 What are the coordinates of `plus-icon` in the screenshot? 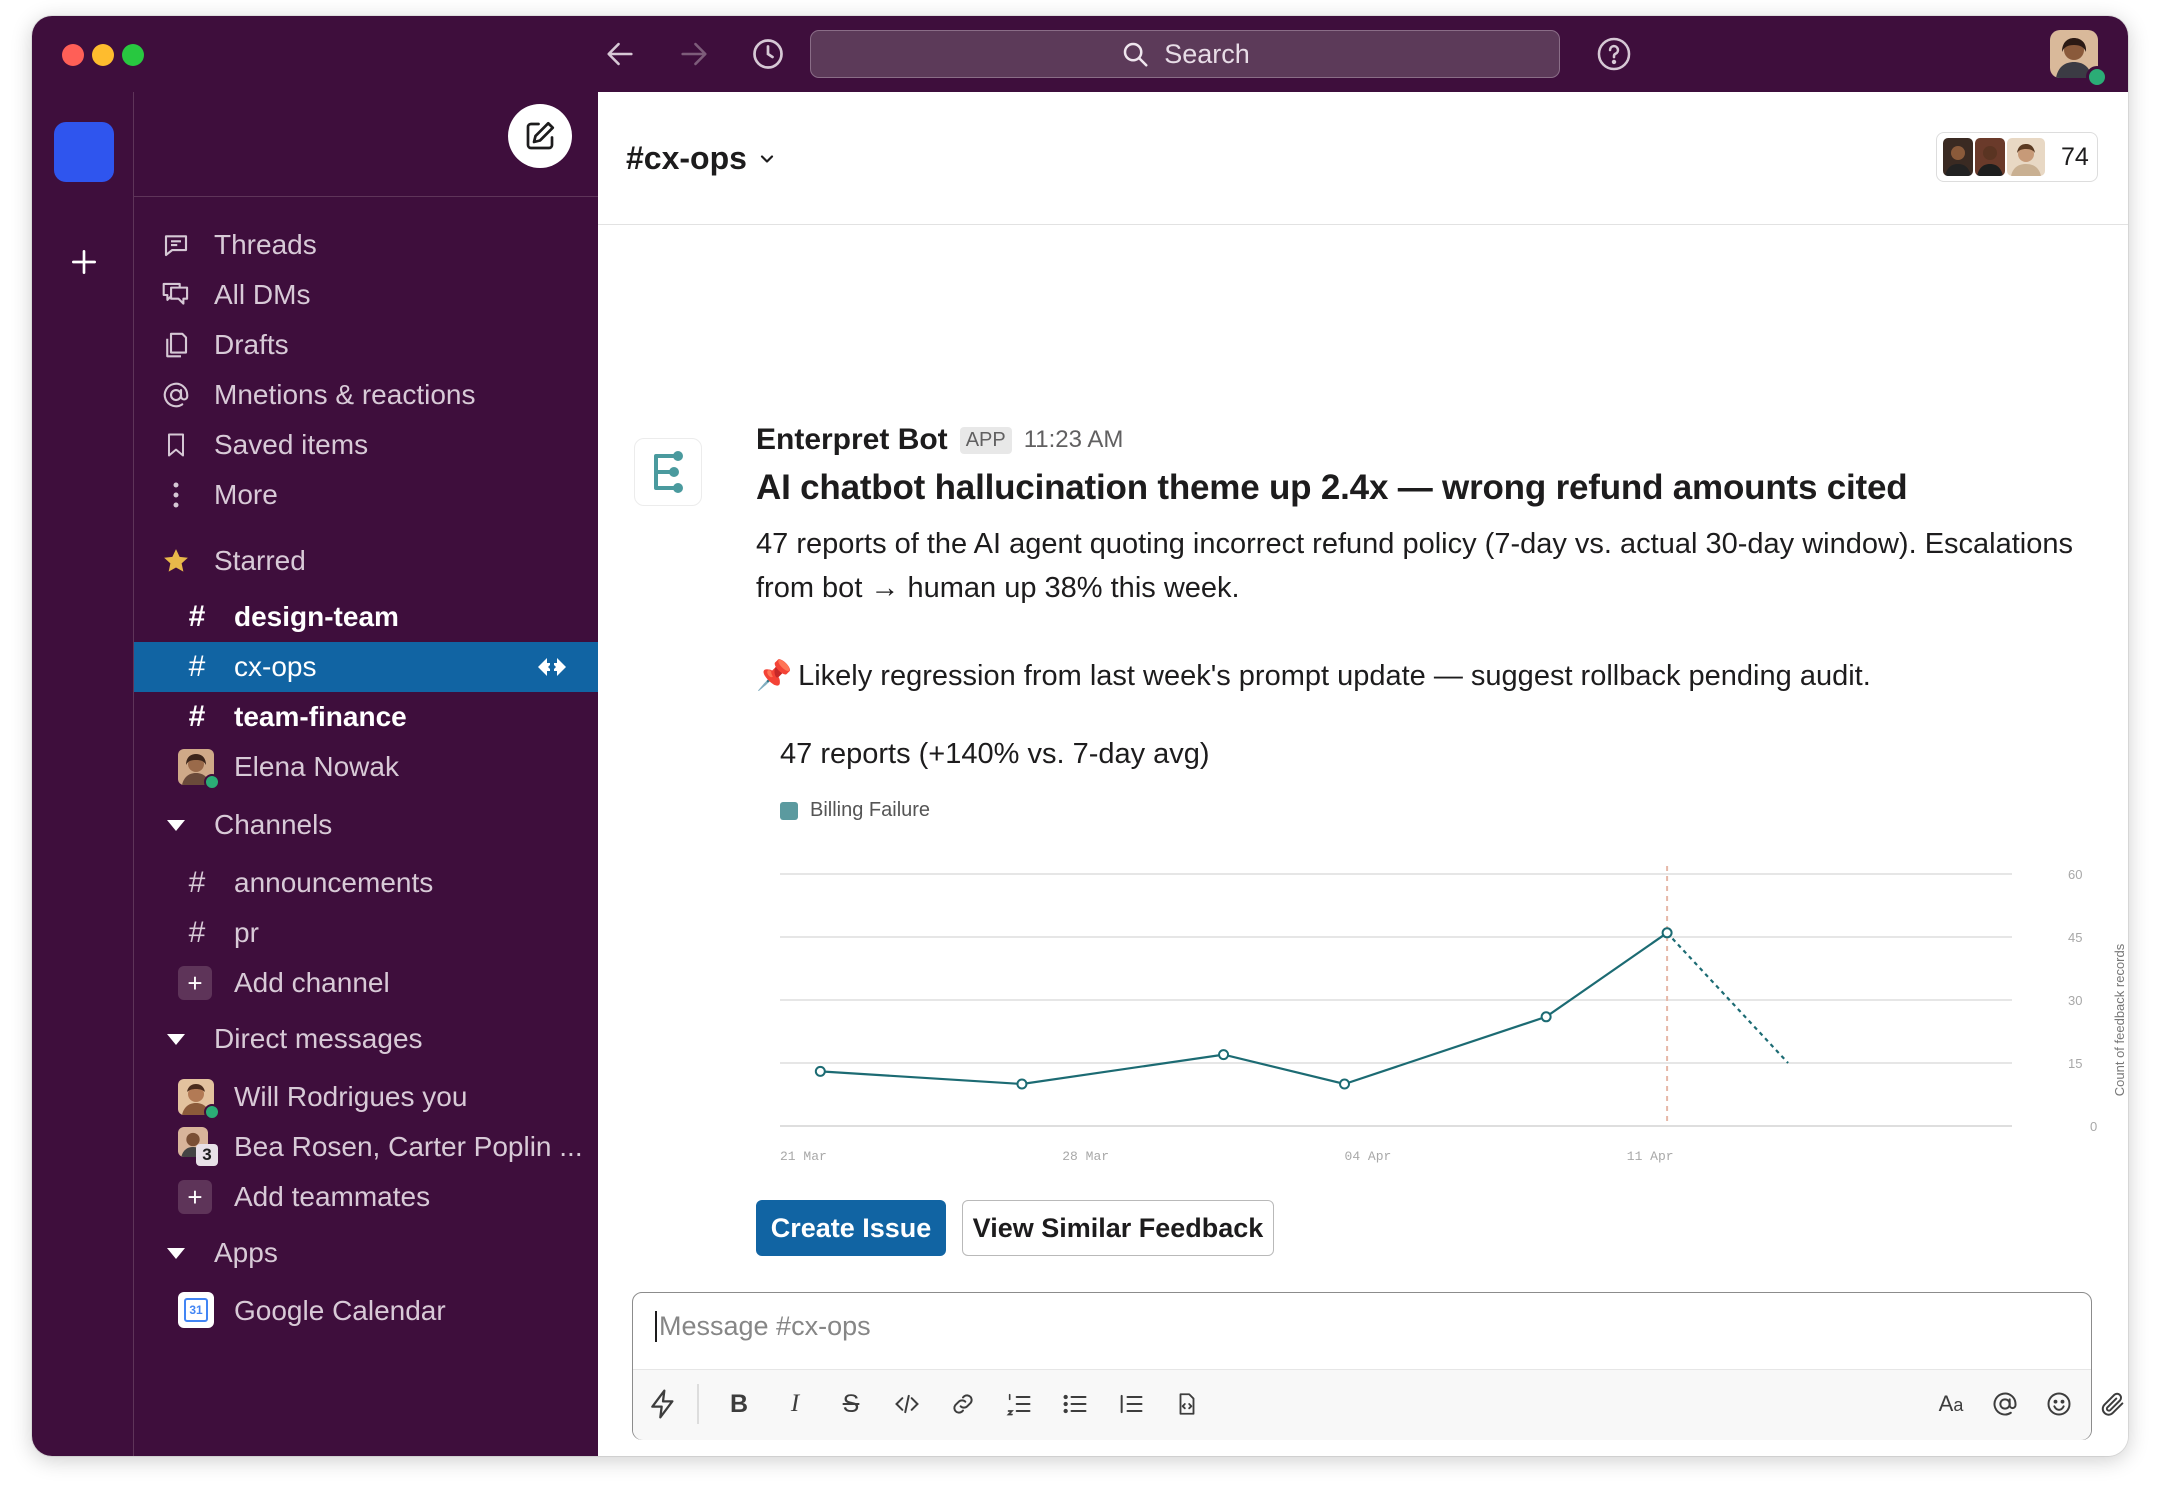 It's located at (84, 262).